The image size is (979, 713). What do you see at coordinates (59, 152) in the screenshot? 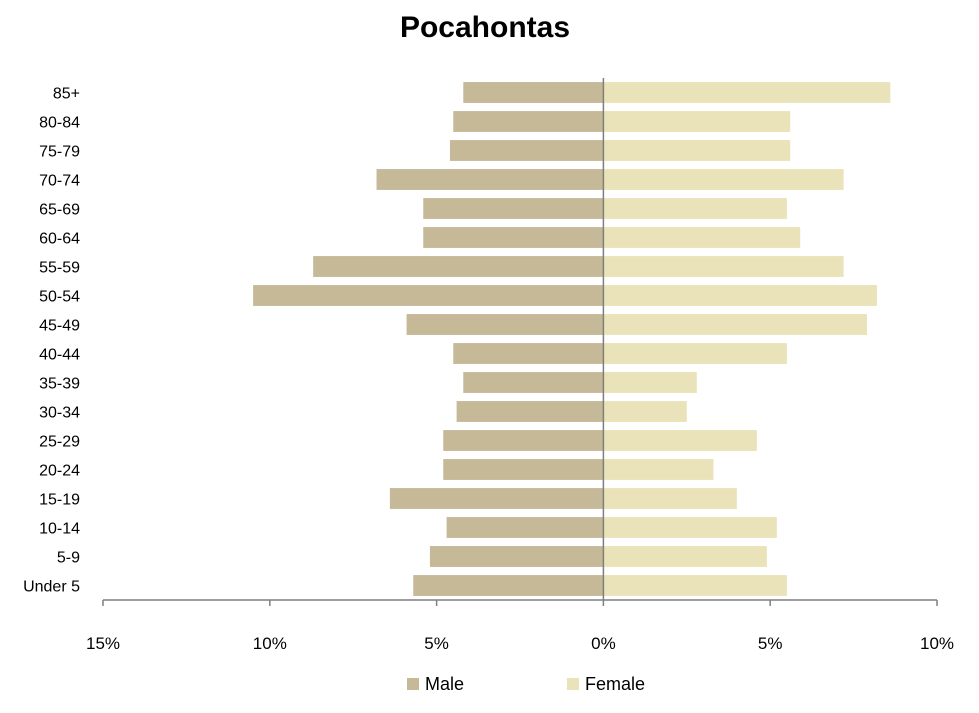
I see `category-label: 75-79` at bounding box center [59, 152].